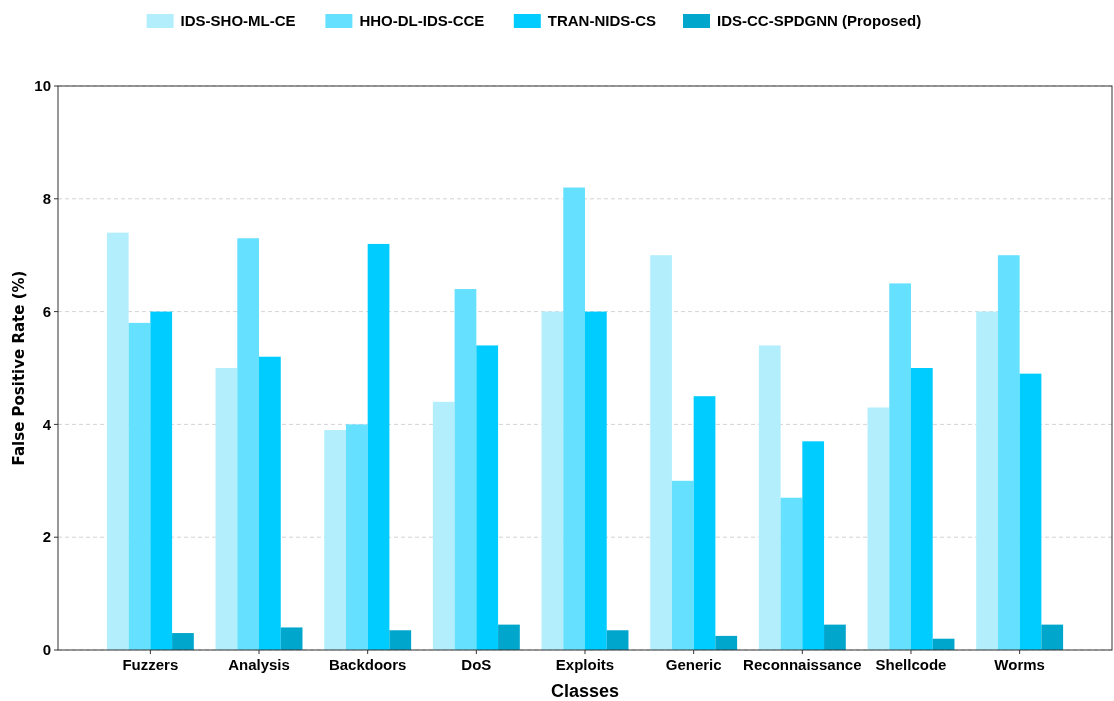  I want to click on x-tick-label: Fuzzers, so click(150, 664).